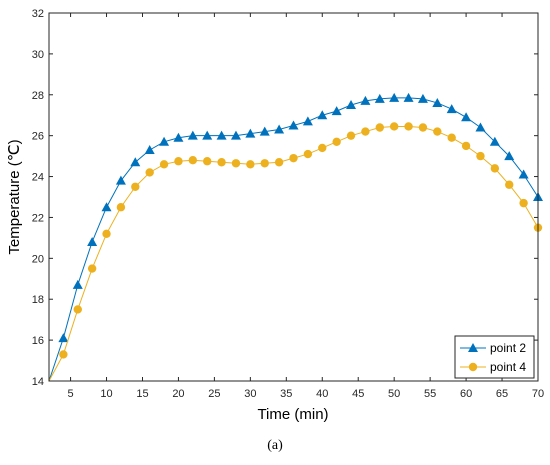 The height and width of the screenshot is (465, 550). I want to click on y-tick-label: 22, so click(38, 218).